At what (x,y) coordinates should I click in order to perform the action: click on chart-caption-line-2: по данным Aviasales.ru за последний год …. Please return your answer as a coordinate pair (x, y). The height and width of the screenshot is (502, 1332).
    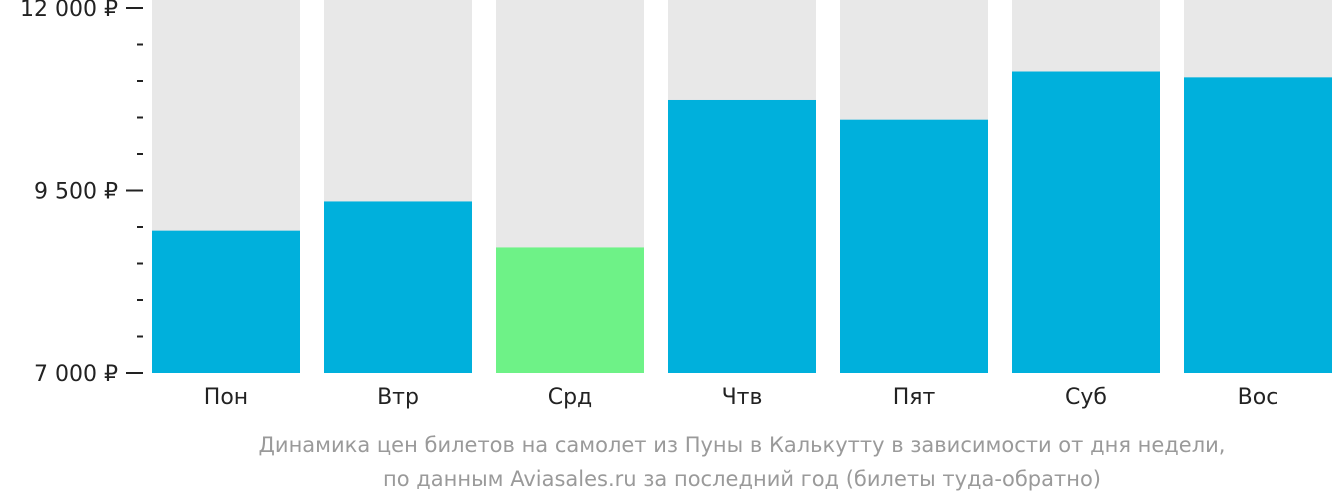
    Looking at the image, I should click on (742, 479).